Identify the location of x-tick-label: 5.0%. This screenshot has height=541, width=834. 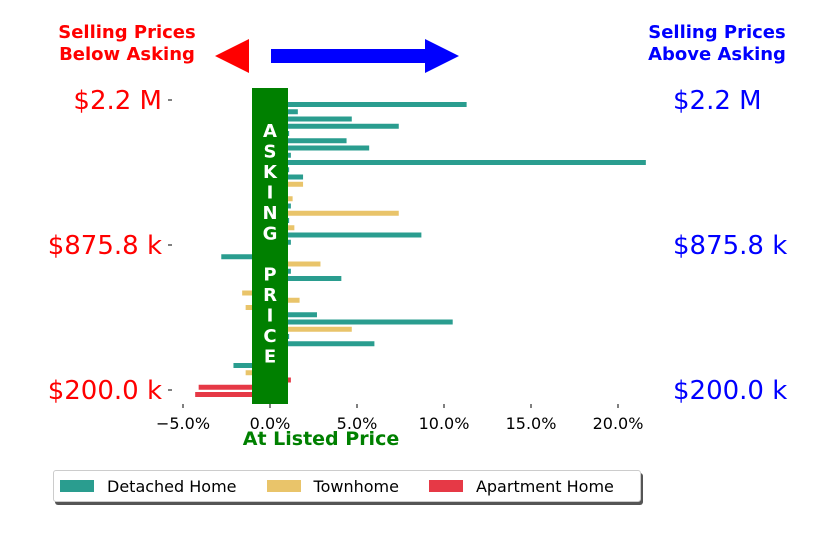
(357, 423).